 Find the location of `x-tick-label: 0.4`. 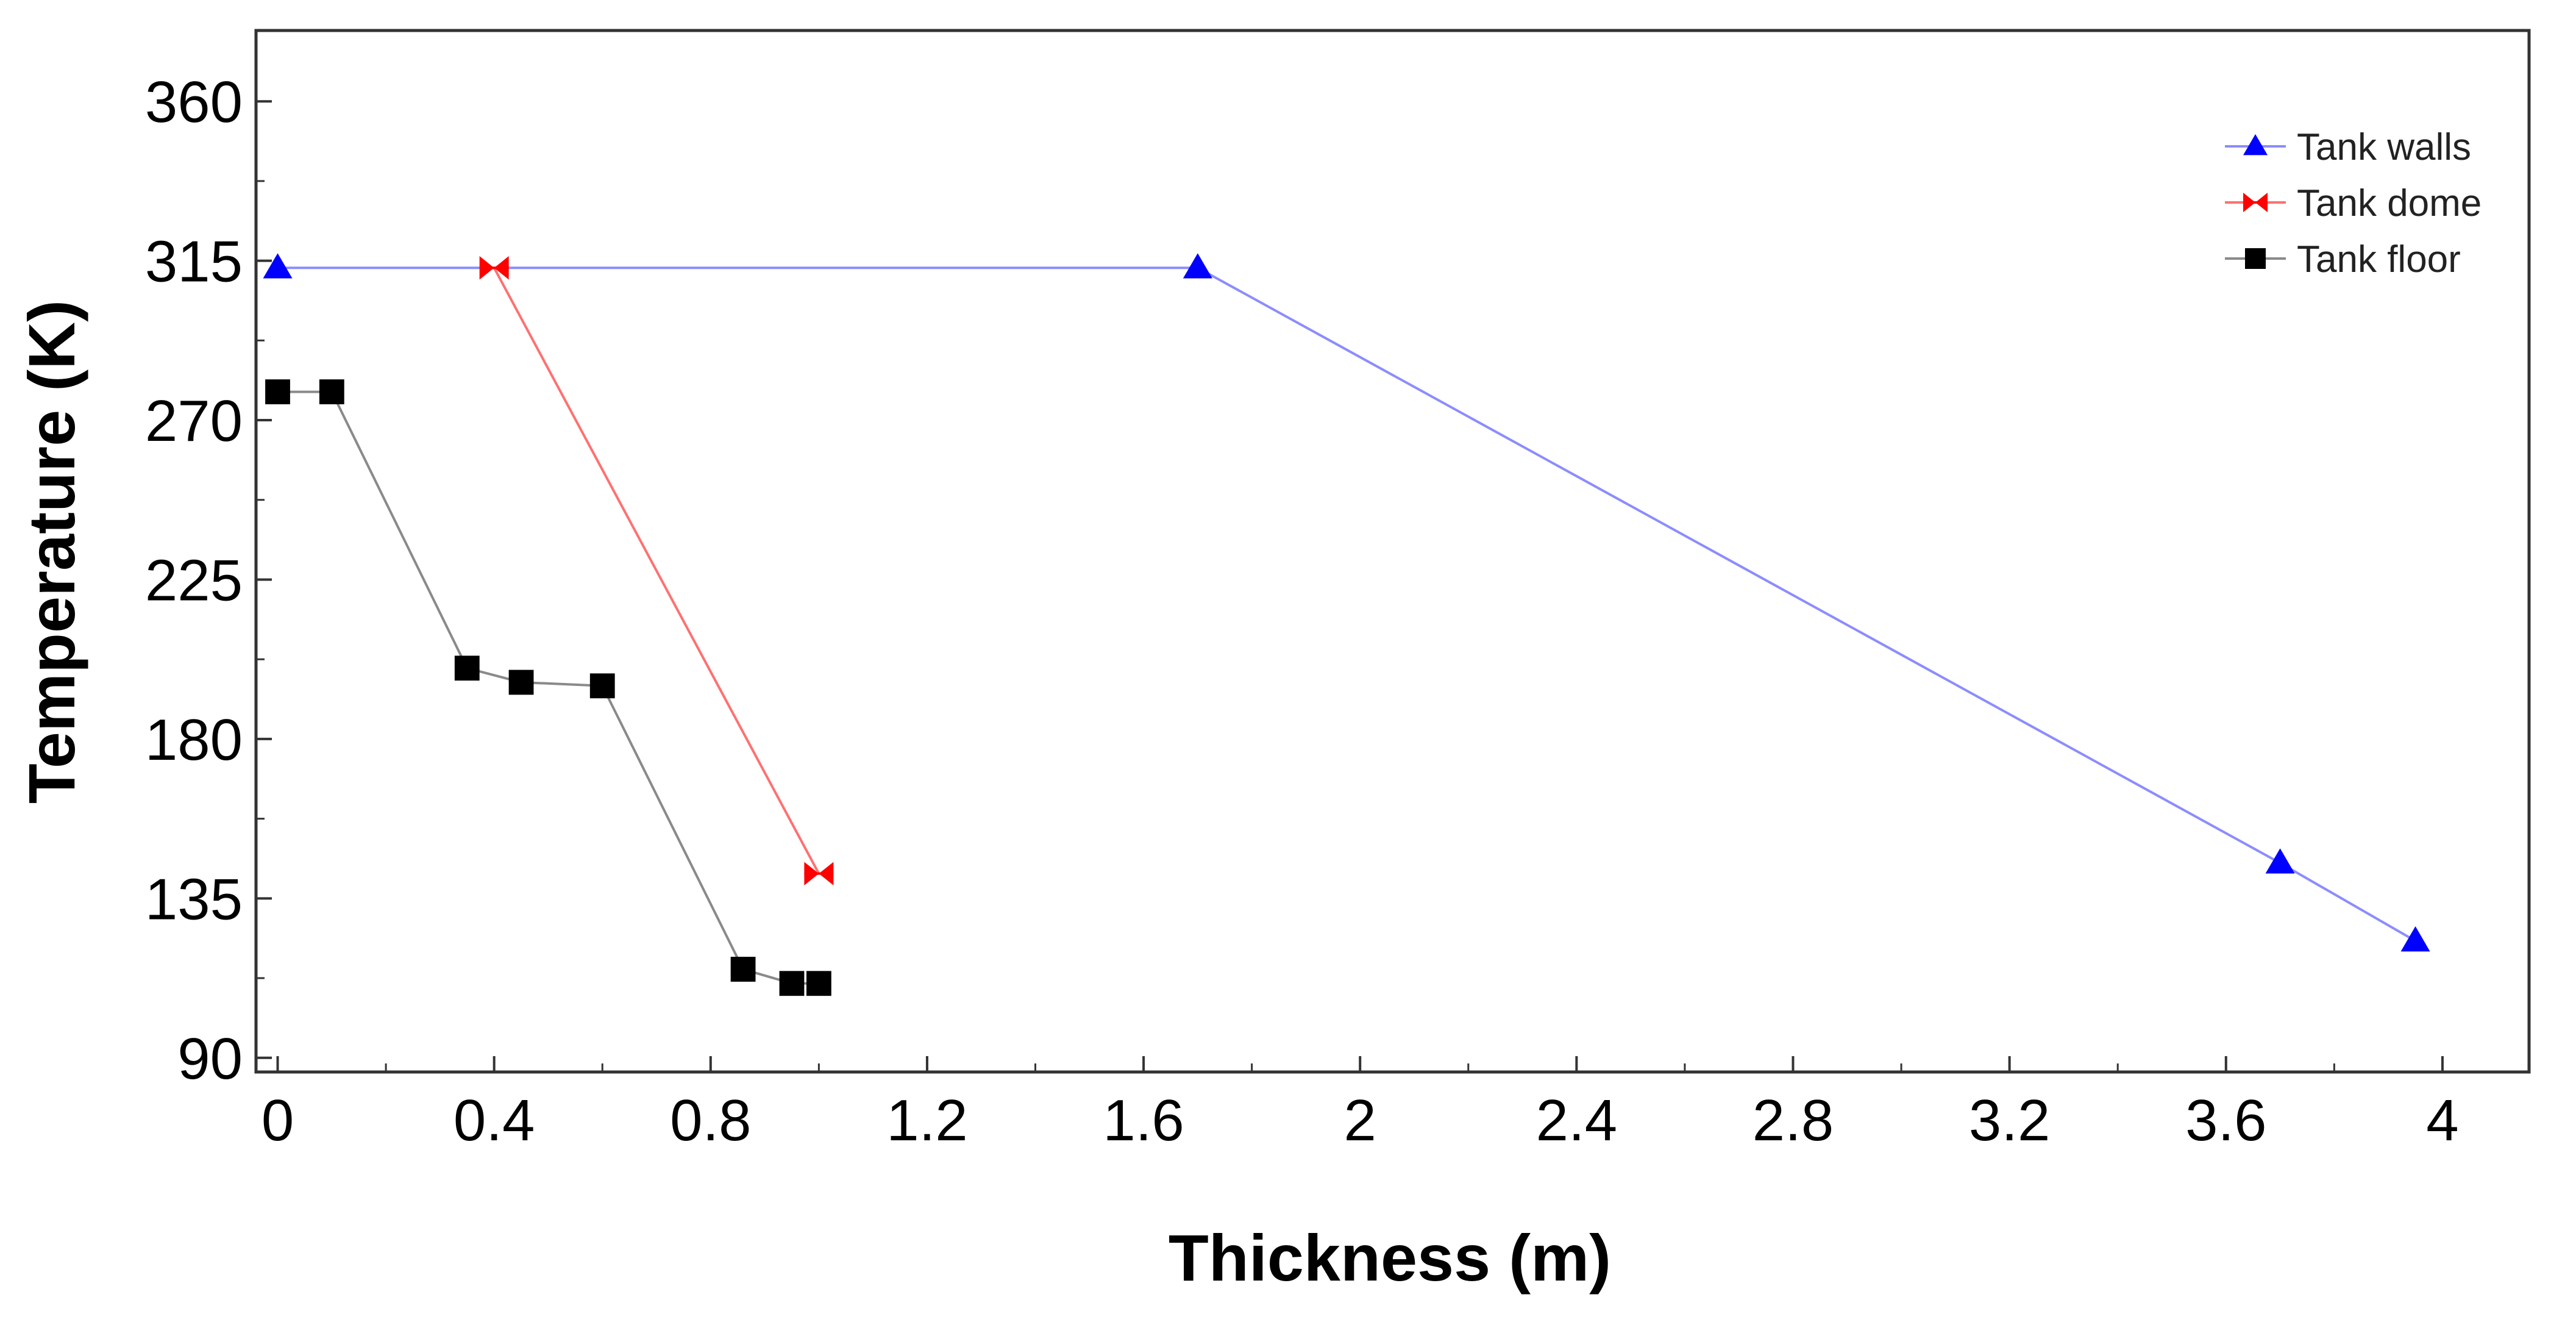

x-tick-label: 0.4 is located at coordinates (494, 1120).